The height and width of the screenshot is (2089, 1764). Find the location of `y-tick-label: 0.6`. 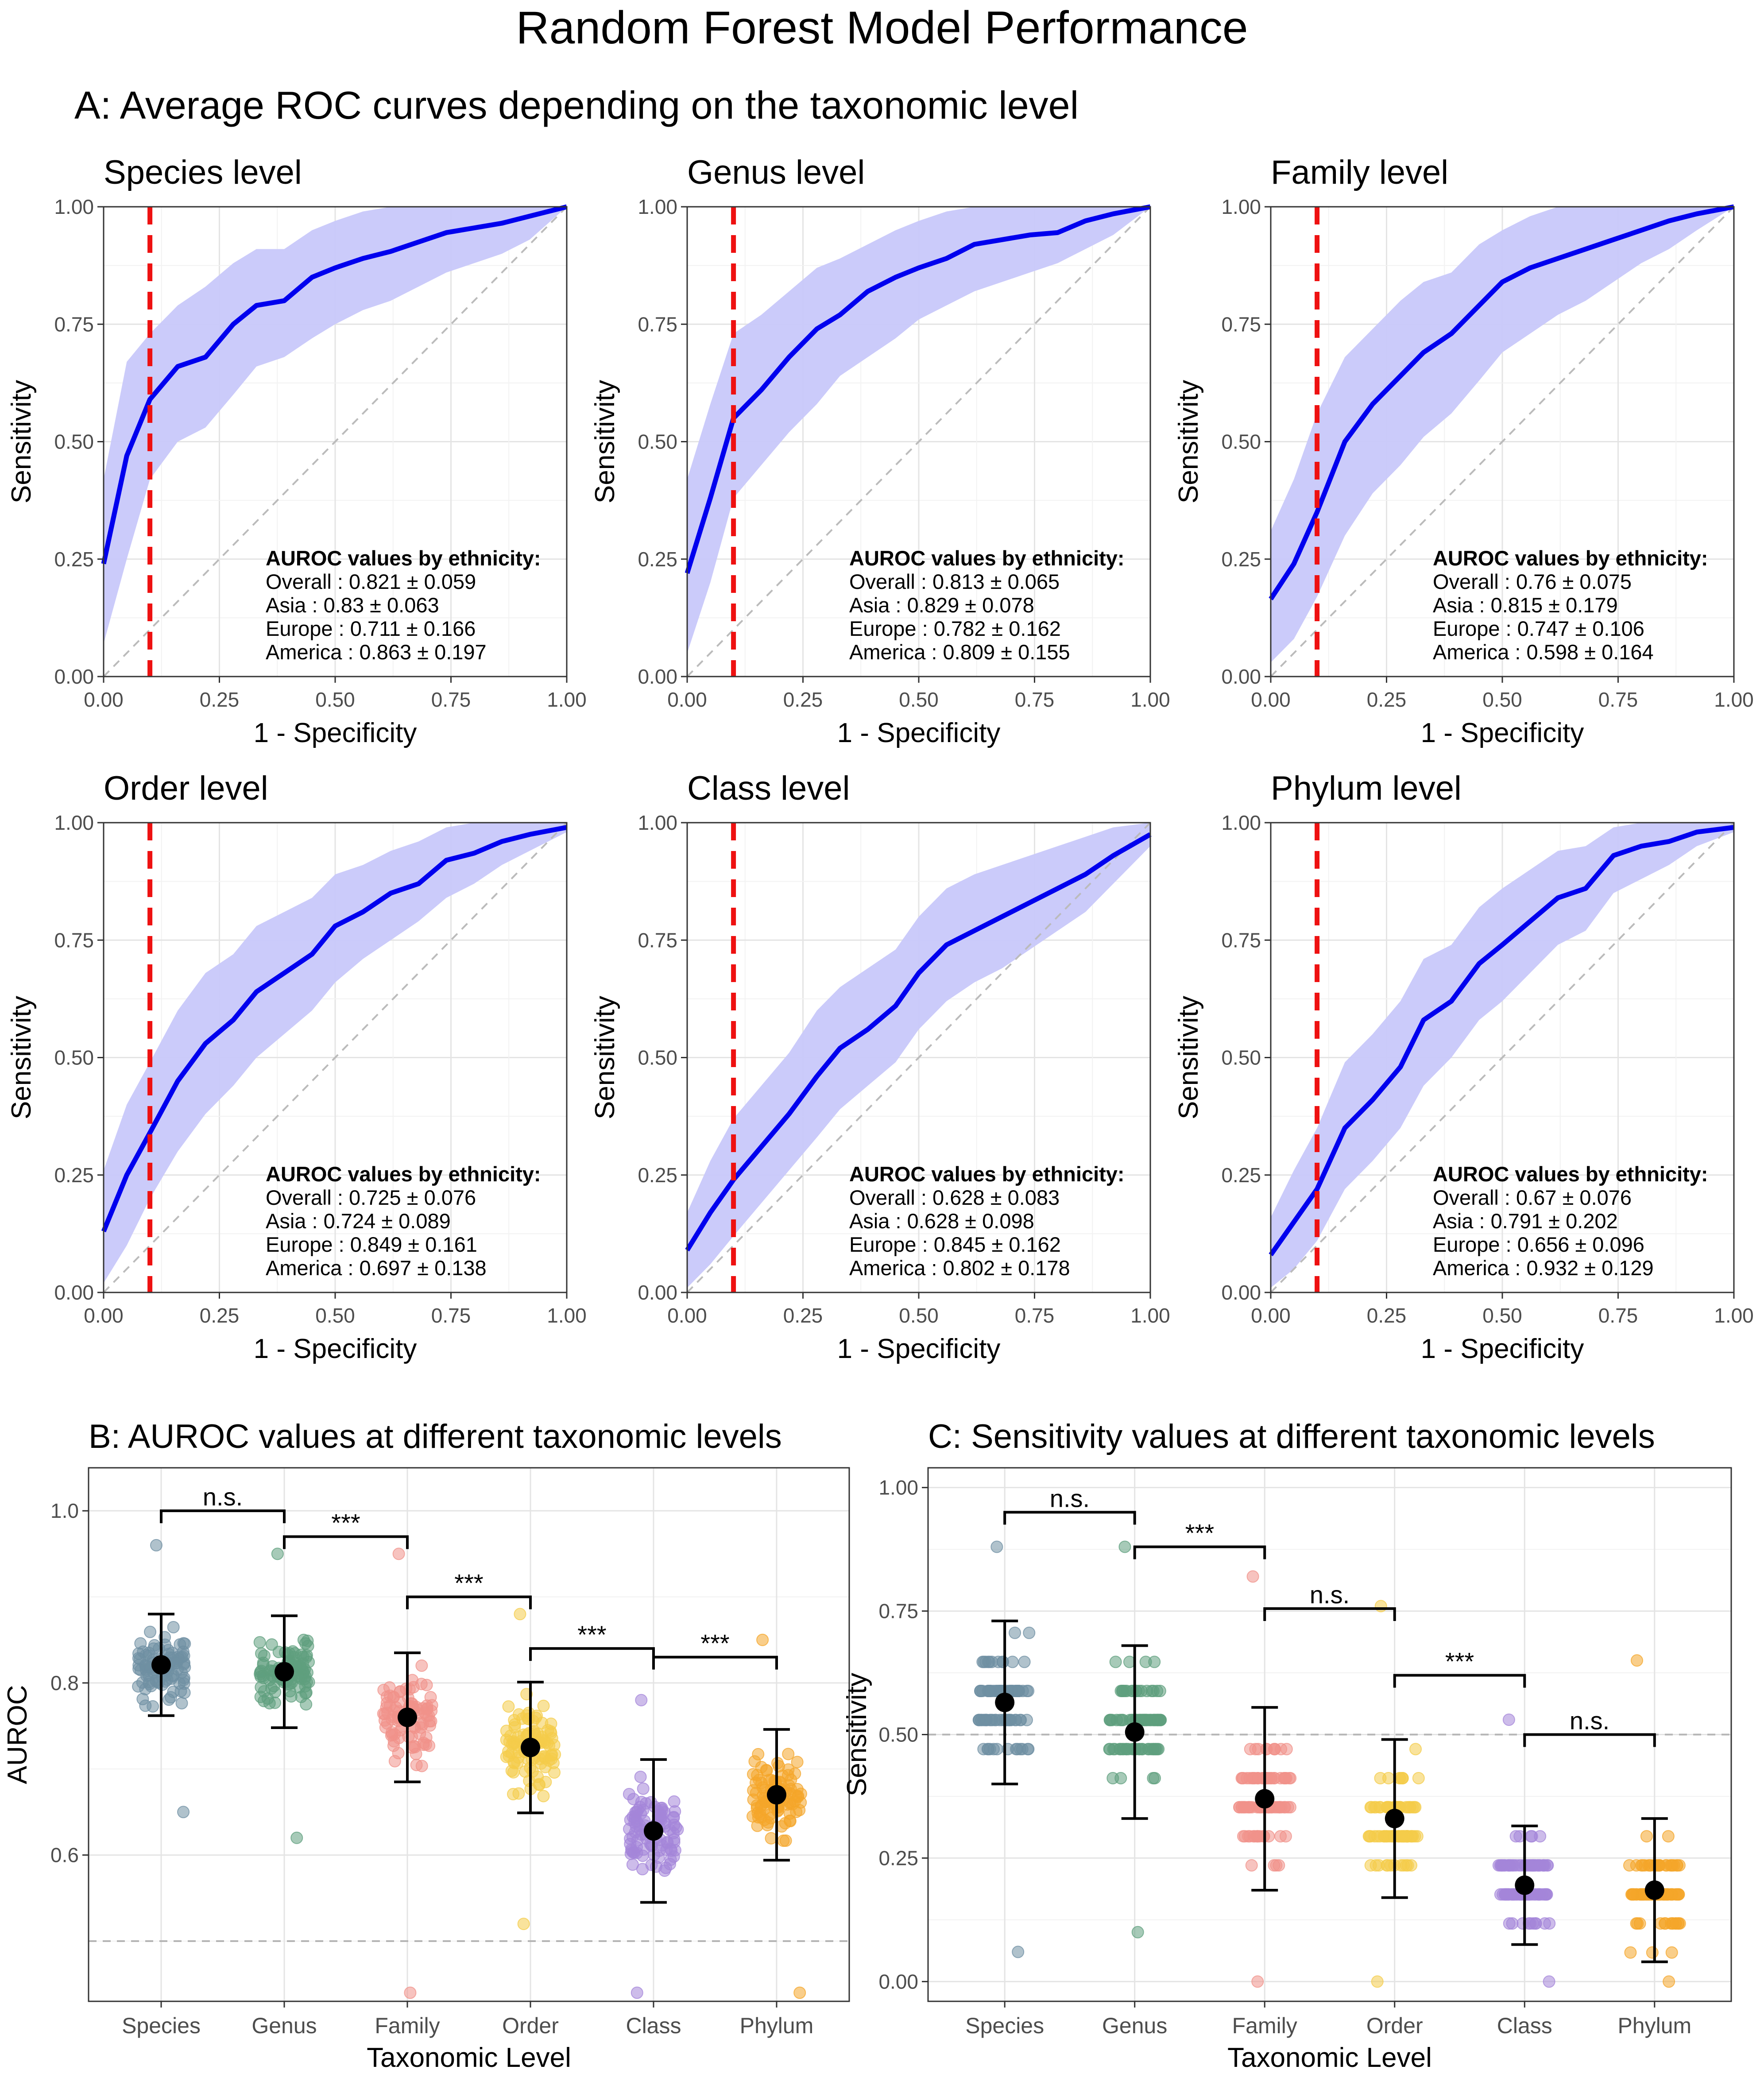

y-tick-label: 0.6 is located at coordinates (64, 1856).